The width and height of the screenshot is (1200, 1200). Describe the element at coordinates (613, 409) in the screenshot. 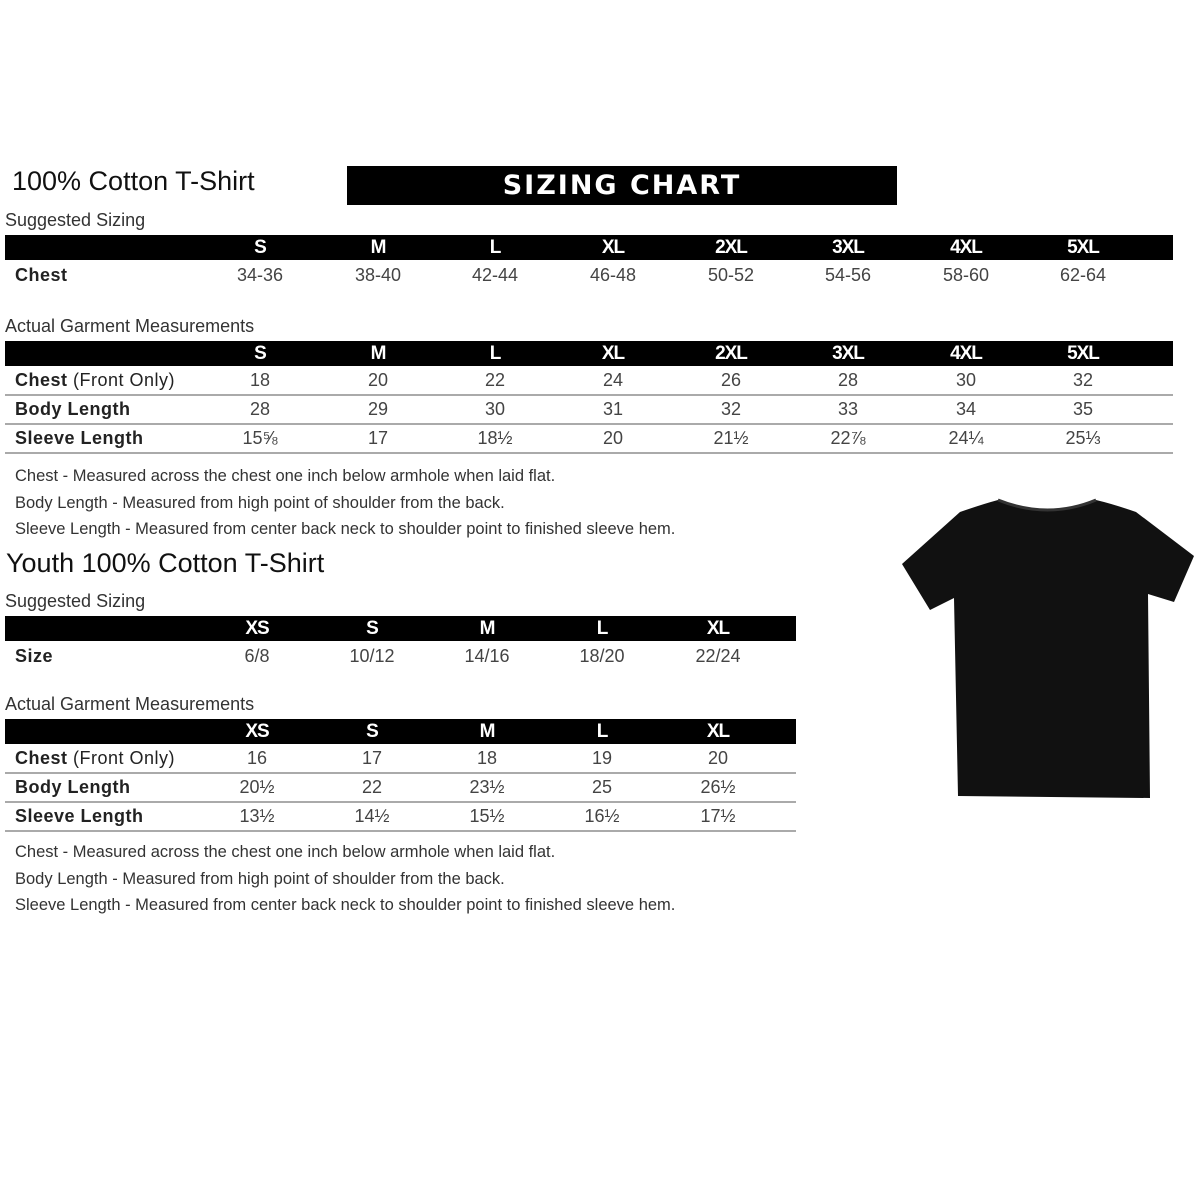

I see `table-cell: 31` at that location.